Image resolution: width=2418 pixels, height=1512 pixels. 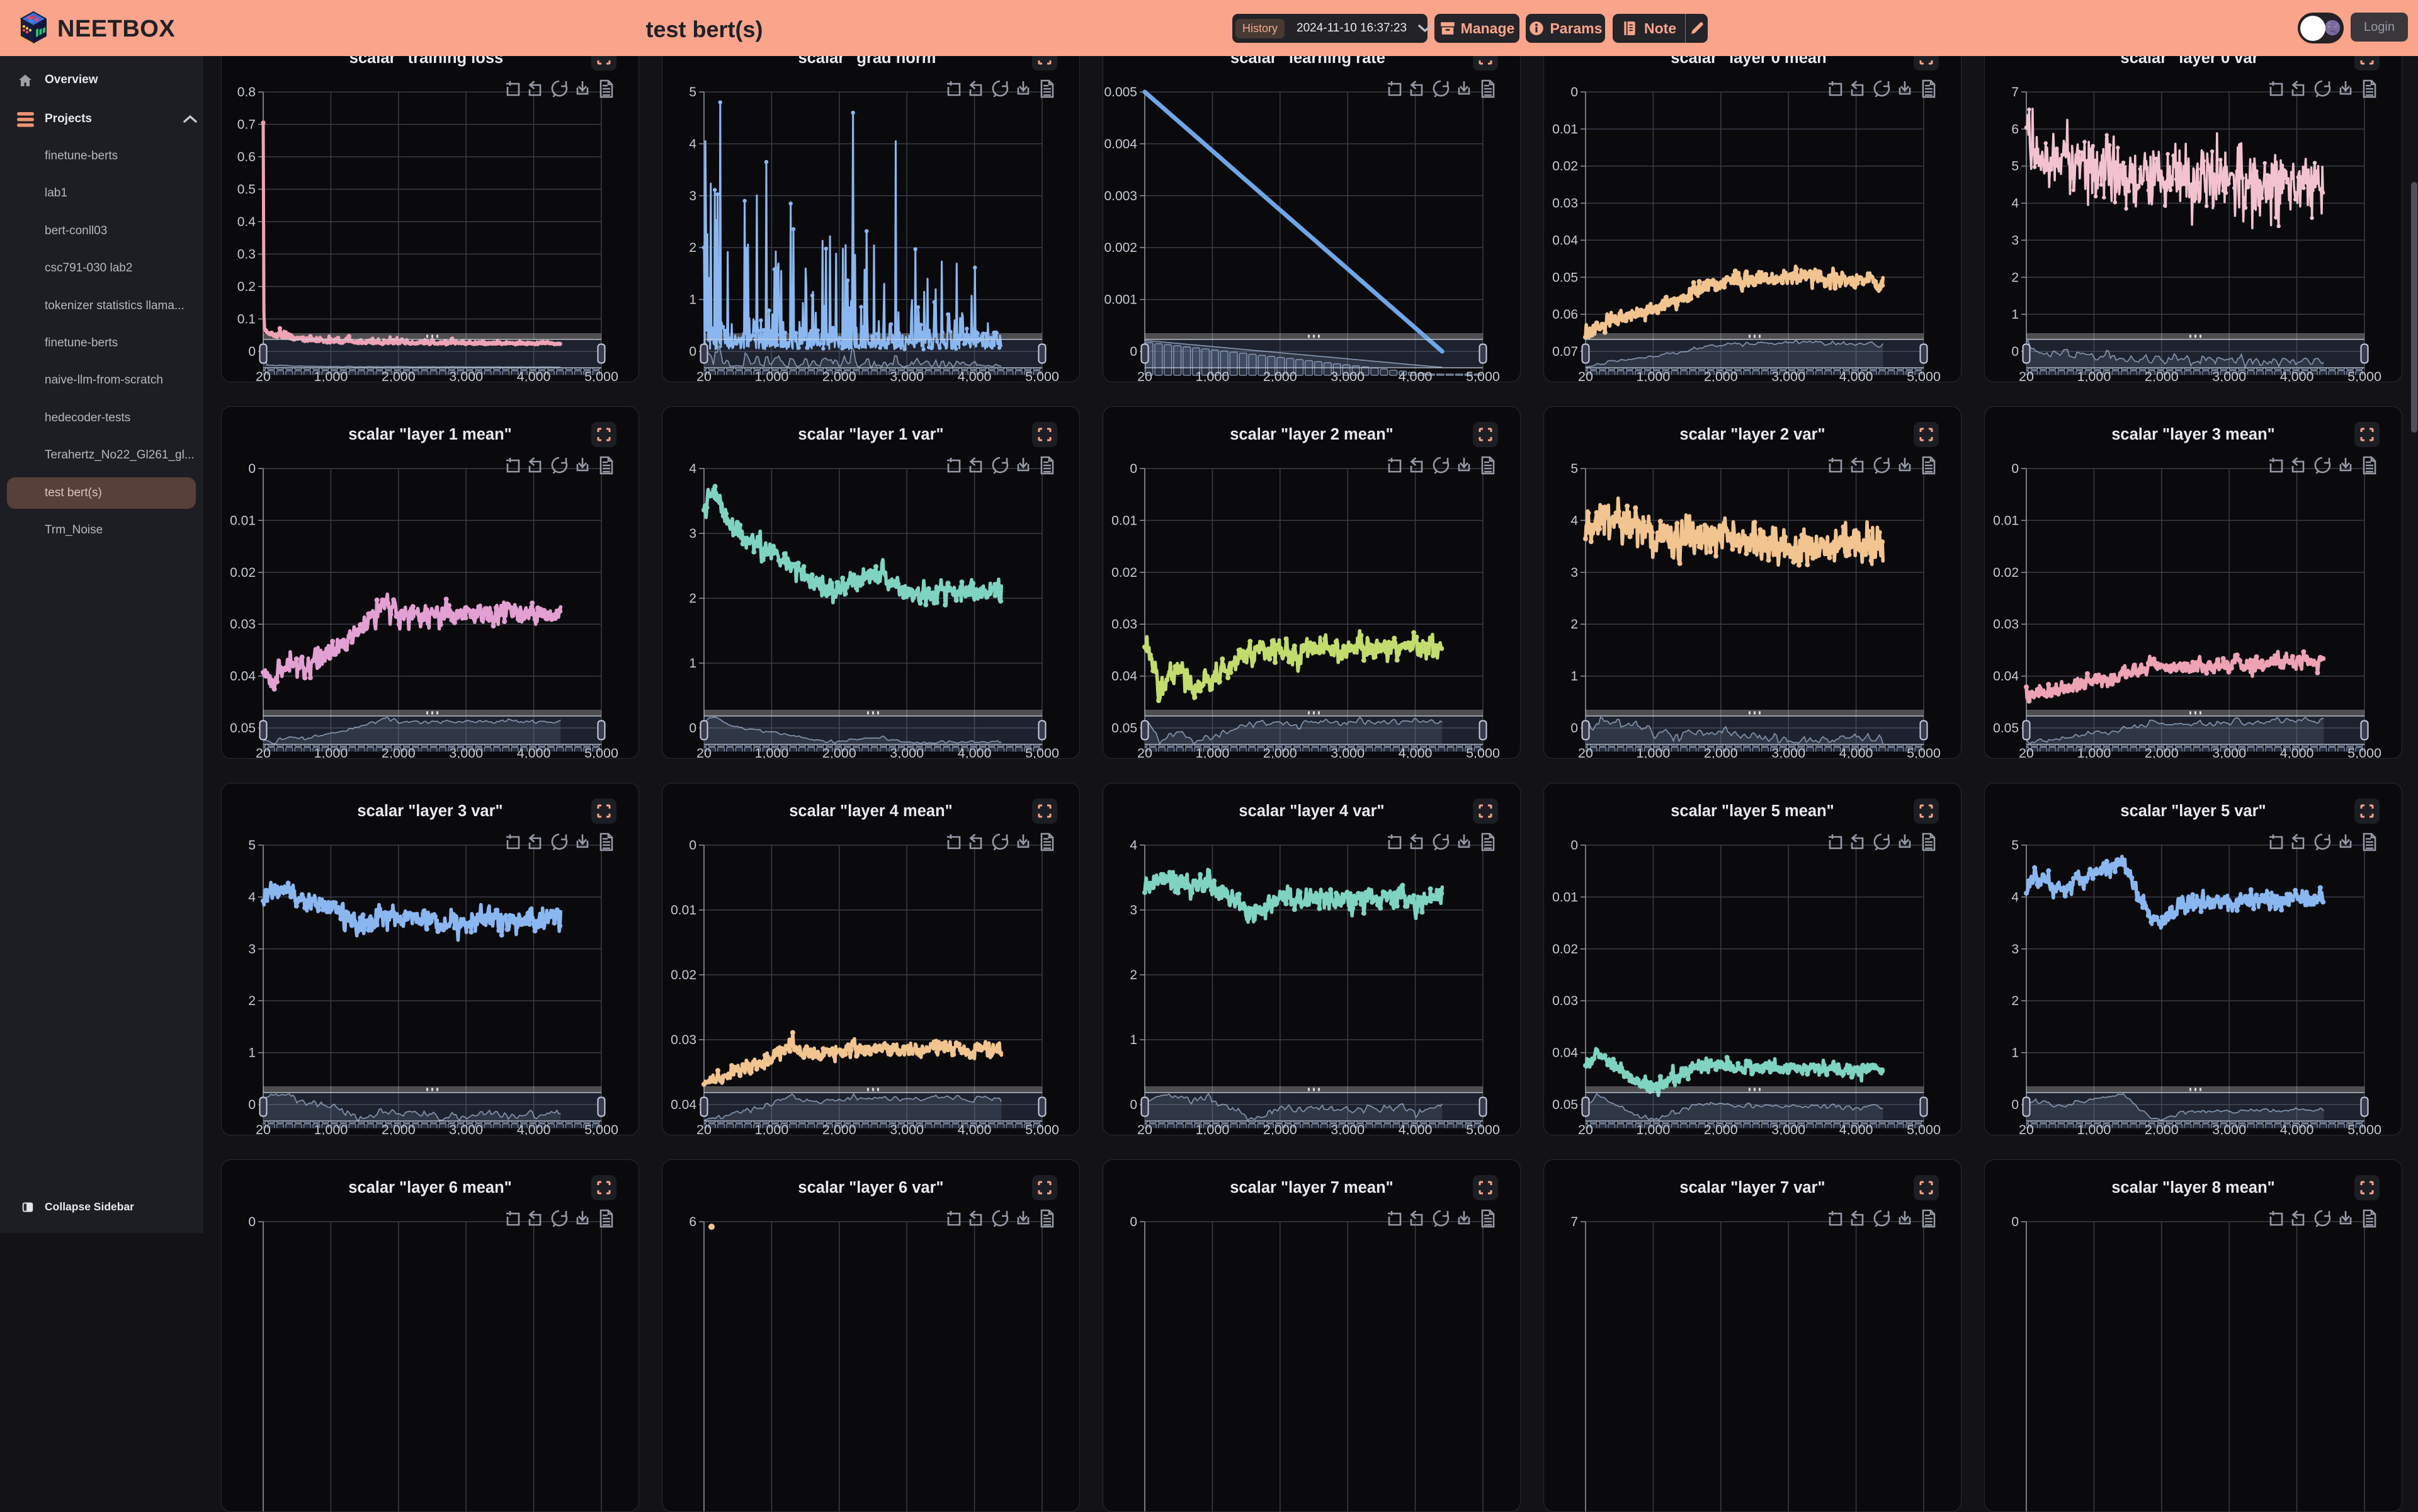 I want to click on svg-text: 7, so click(x=2015, y=92).